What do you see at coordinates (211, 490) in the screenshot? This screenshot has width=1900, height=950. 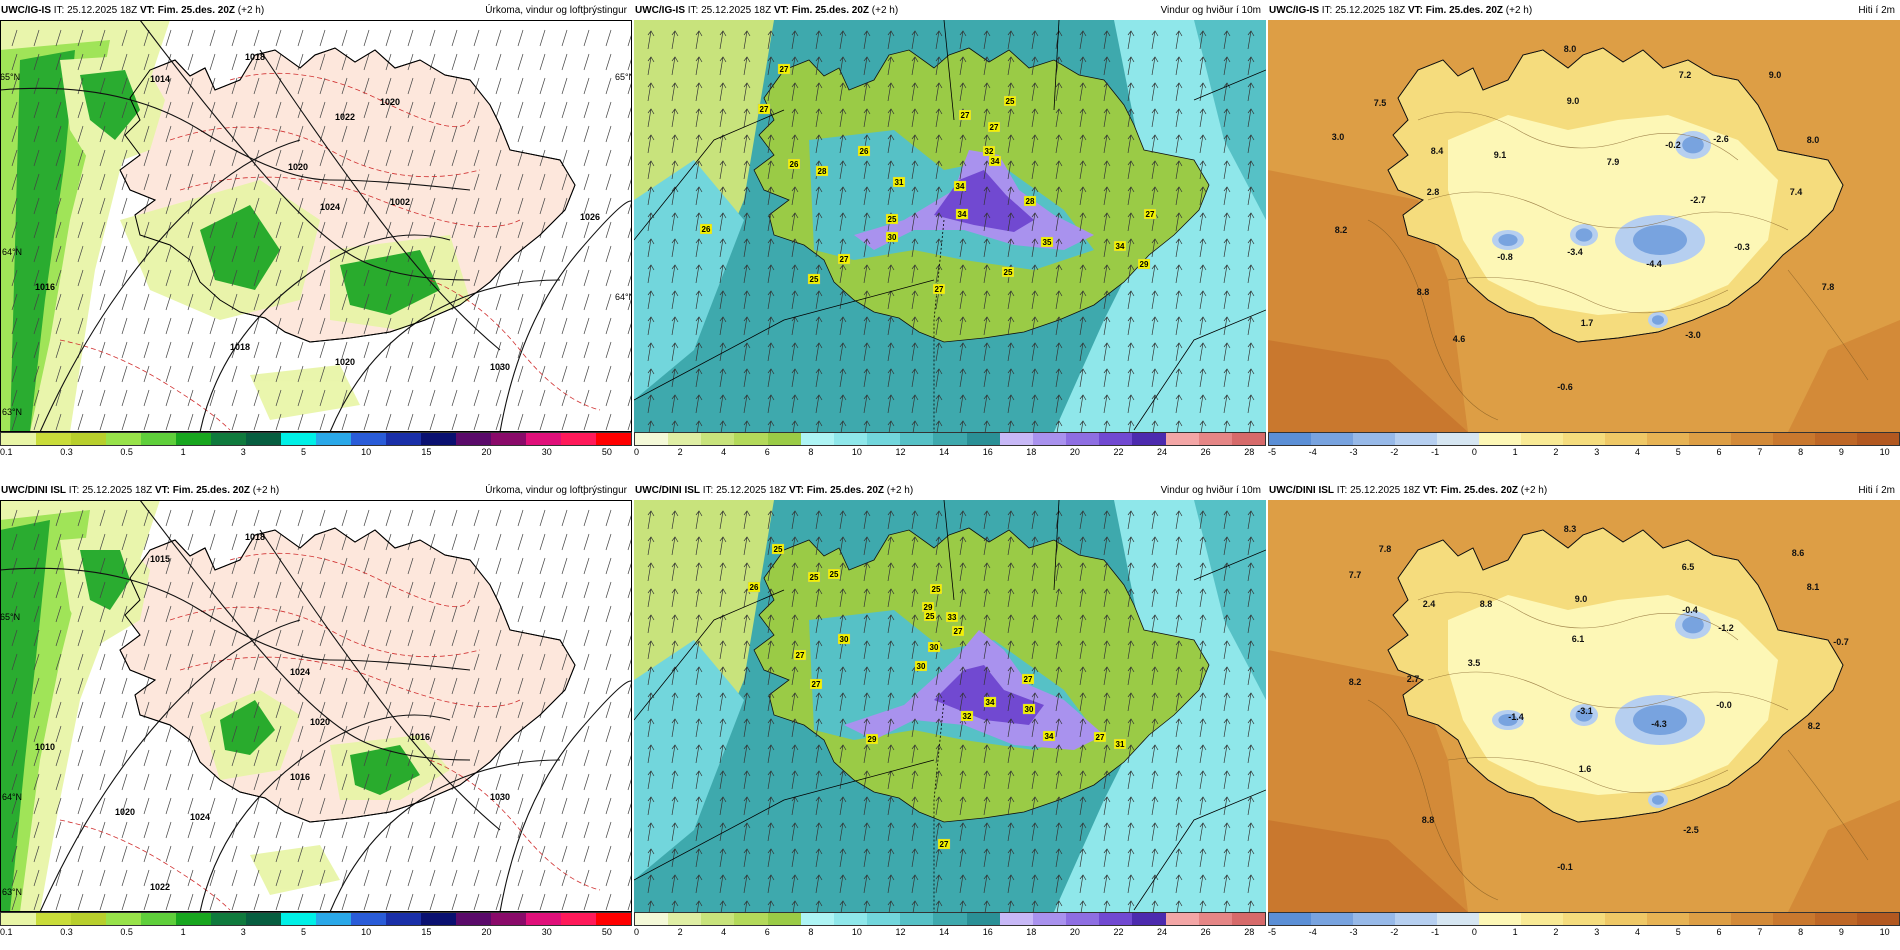 I see `valid-time: Fim. 25.des. 20Z` at bounding box center [211, 490].